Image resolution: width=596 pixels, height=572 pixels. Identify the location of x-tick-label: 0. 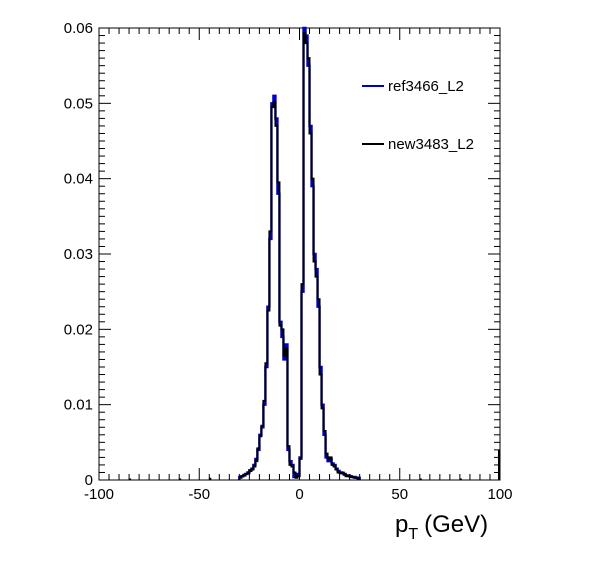
(299, 494).